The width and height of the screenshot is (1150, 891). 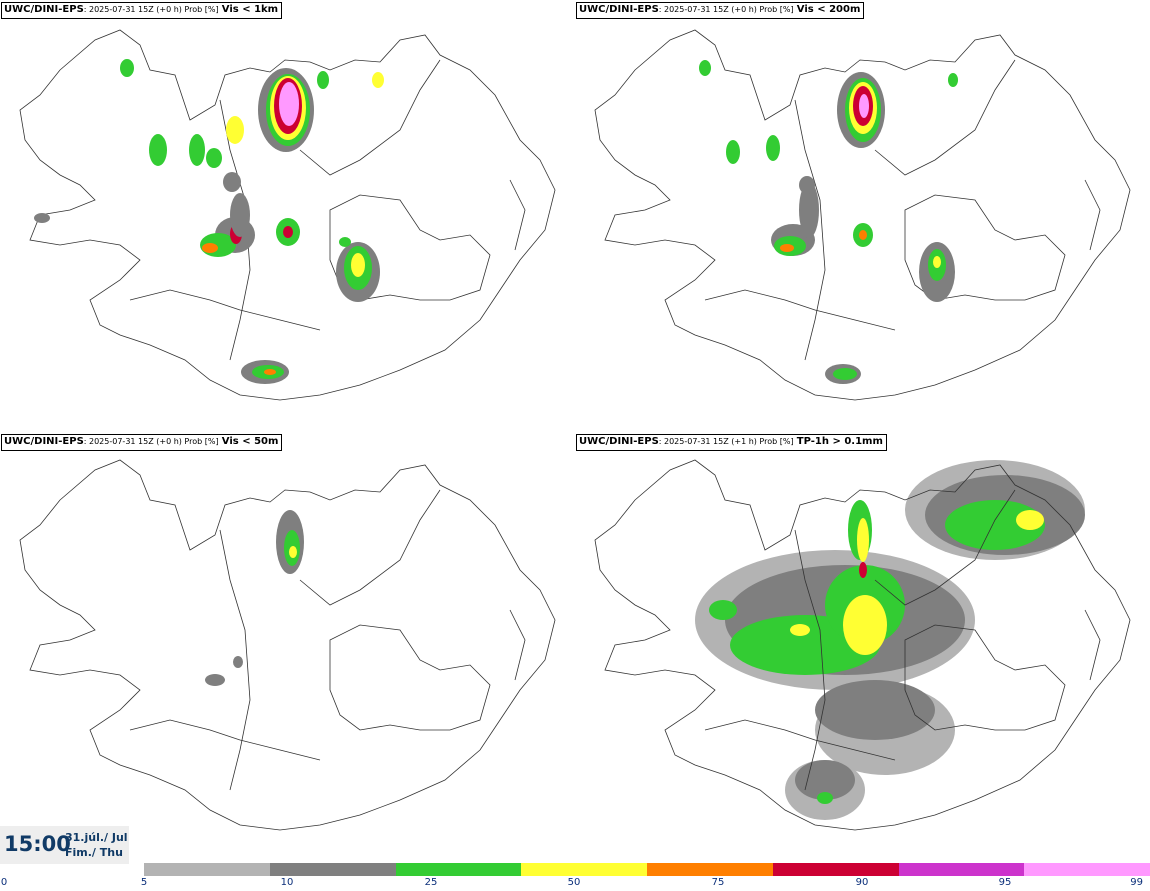 I want to click on scale-tick-label: 0, so click(x=4, y=882).